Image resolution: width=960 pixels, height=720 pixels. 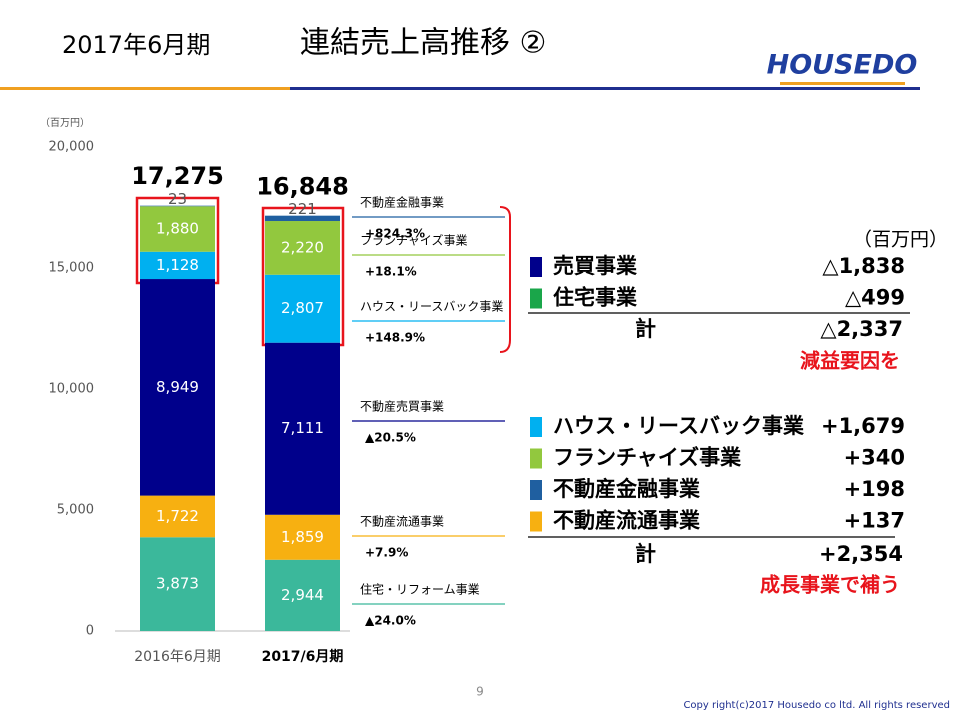 I want to click on slide-title: 連結売上高推移 ②, so click(x=423, y=43).